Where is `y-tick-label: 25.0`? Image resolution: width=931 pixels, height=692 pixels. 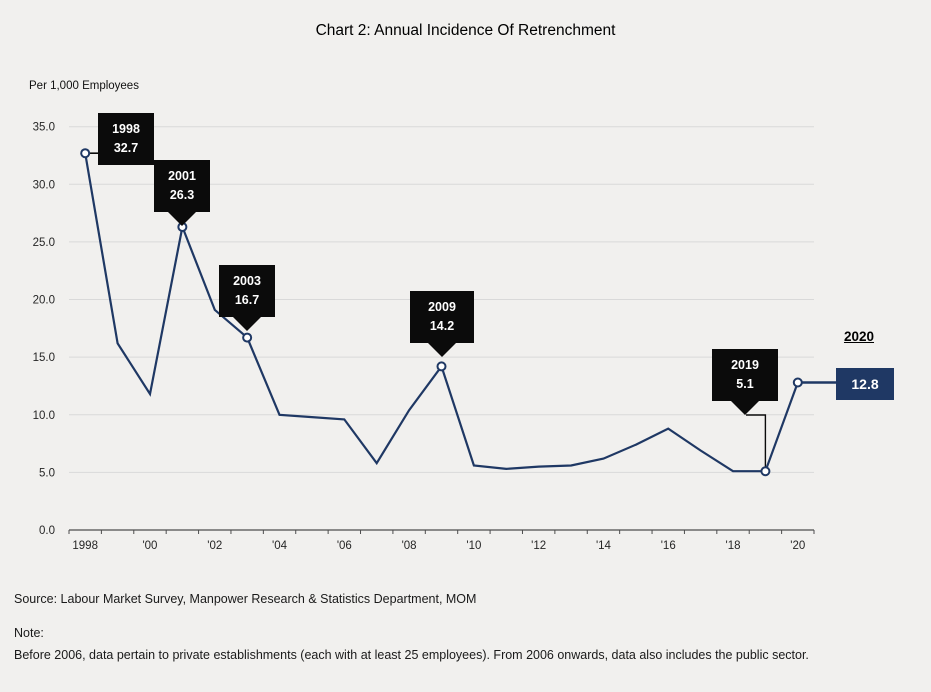 y-tick-label: 25.0 is located at coordinates (44, 243).